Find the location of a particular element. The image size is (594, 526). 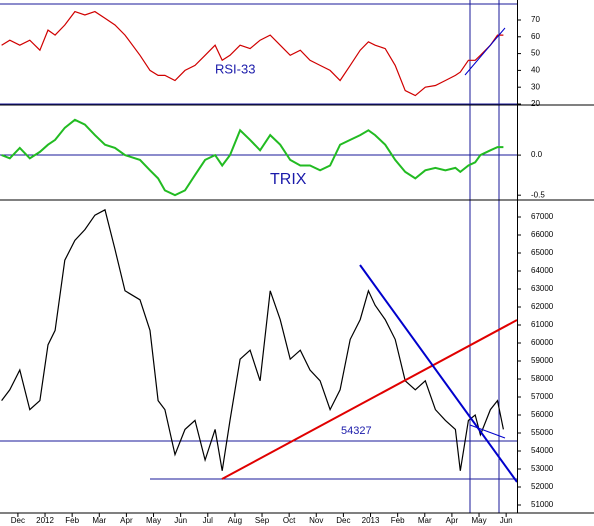

y-tick-label: 62000 is located at coordinates (542, 306).